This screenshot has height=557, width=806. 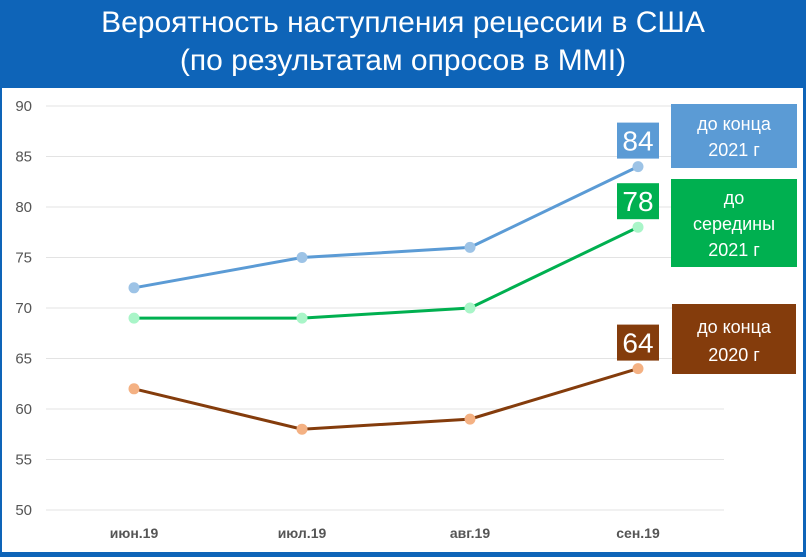 I want to click on y-tick-label: 55, so click(x=23, y=460).